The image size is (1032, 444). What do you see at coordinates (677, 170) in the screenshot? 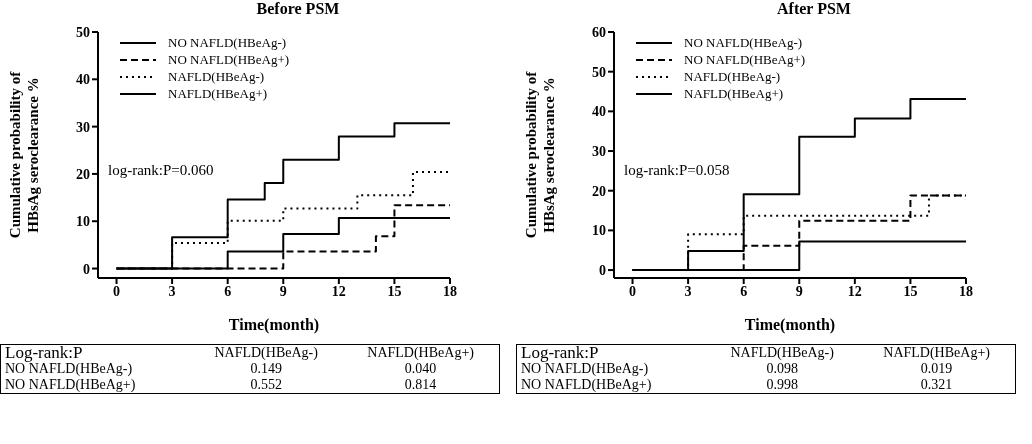
I see `annotation: log-rank:P=0.058` at bounding box center [677, 170].